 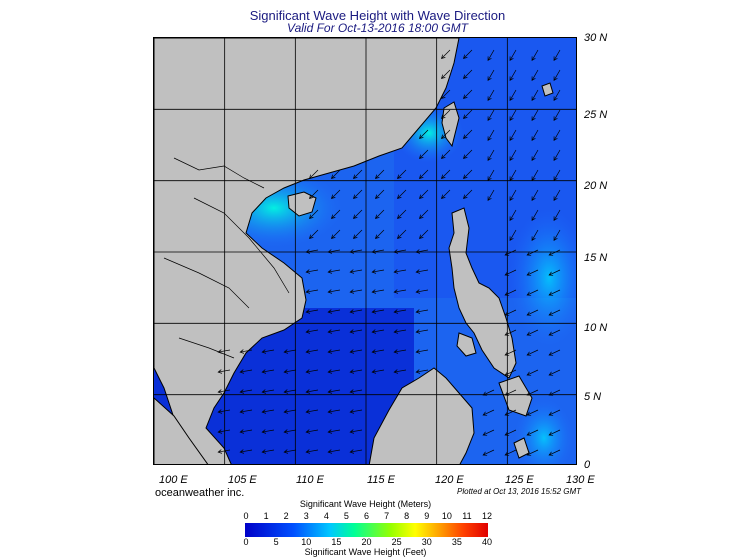 I want to click on lon-label: 125 E, so click(x=519, y=480).